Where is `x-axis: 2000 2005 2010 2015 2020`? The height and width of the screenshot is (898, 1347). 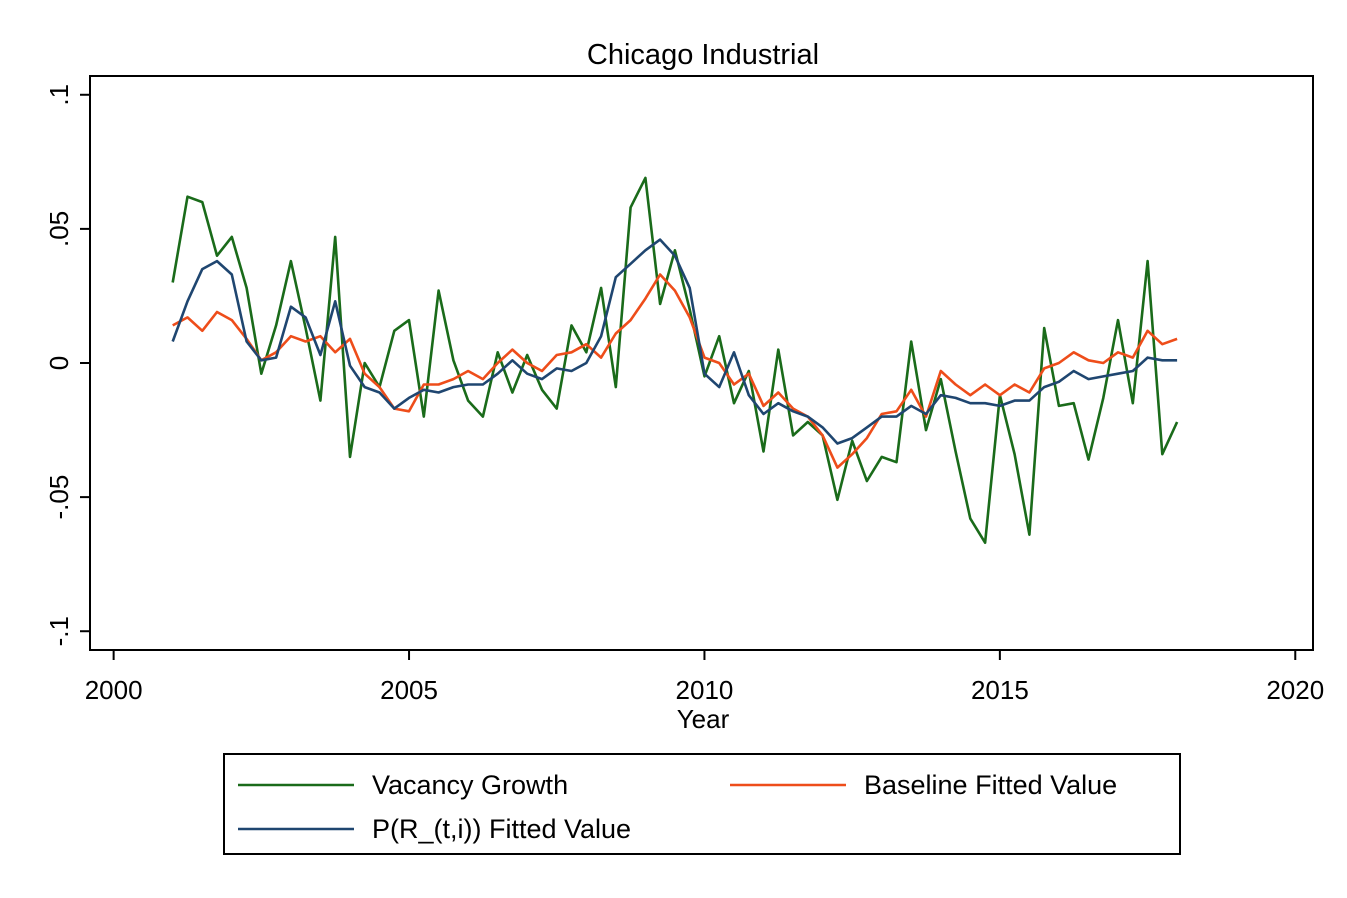
x-axis: 2000 2005 2010 2015 2020 is located at coordinates (704, 677).